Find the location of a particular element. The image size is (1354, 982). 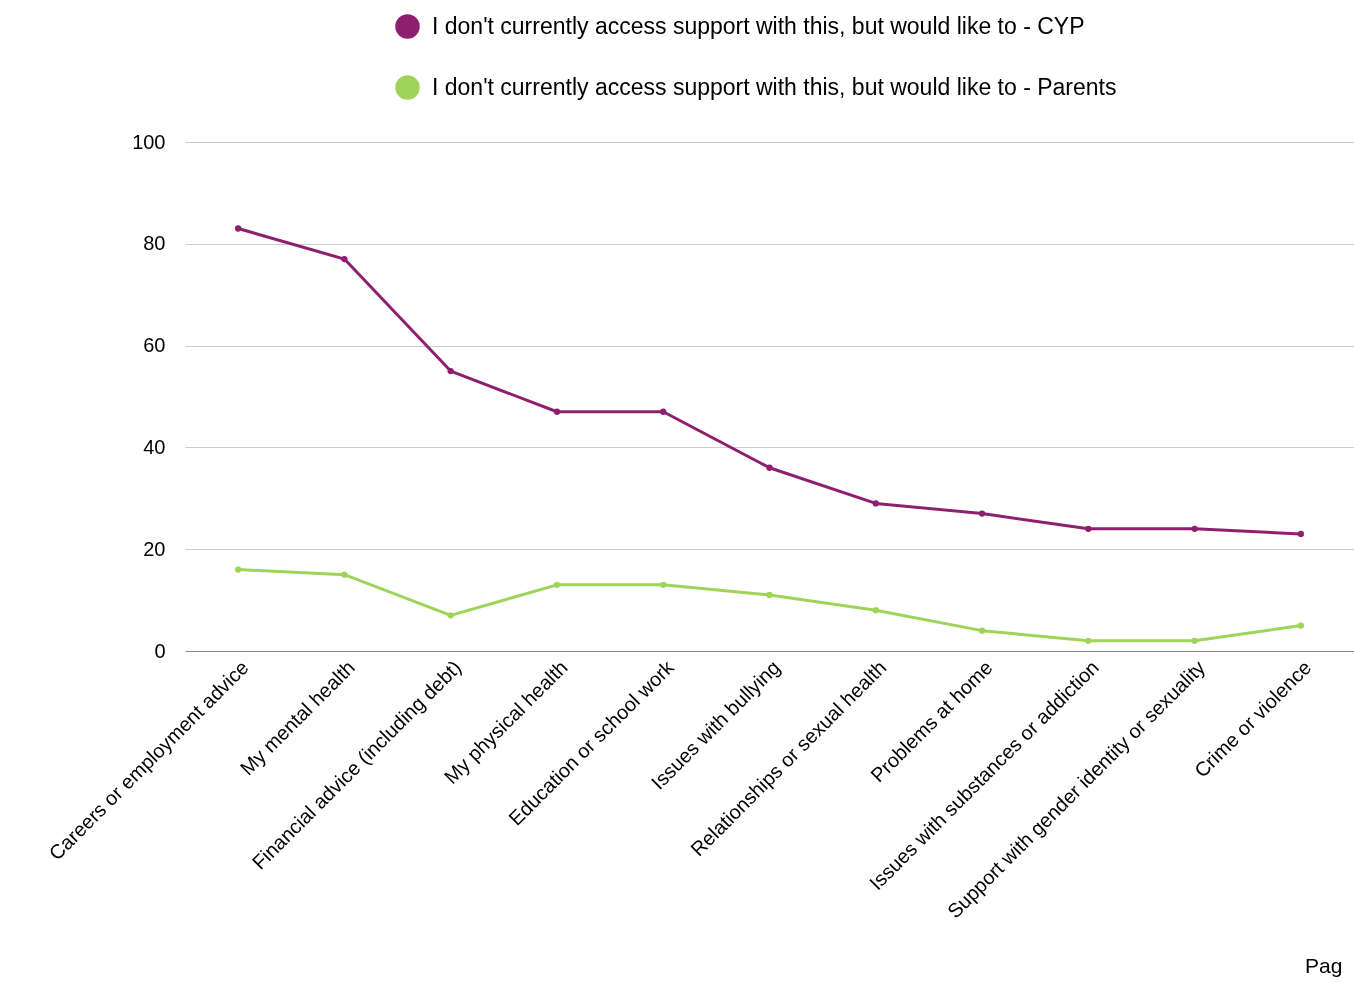

y-tick-label: 40 is located at coordinates (154, 446).